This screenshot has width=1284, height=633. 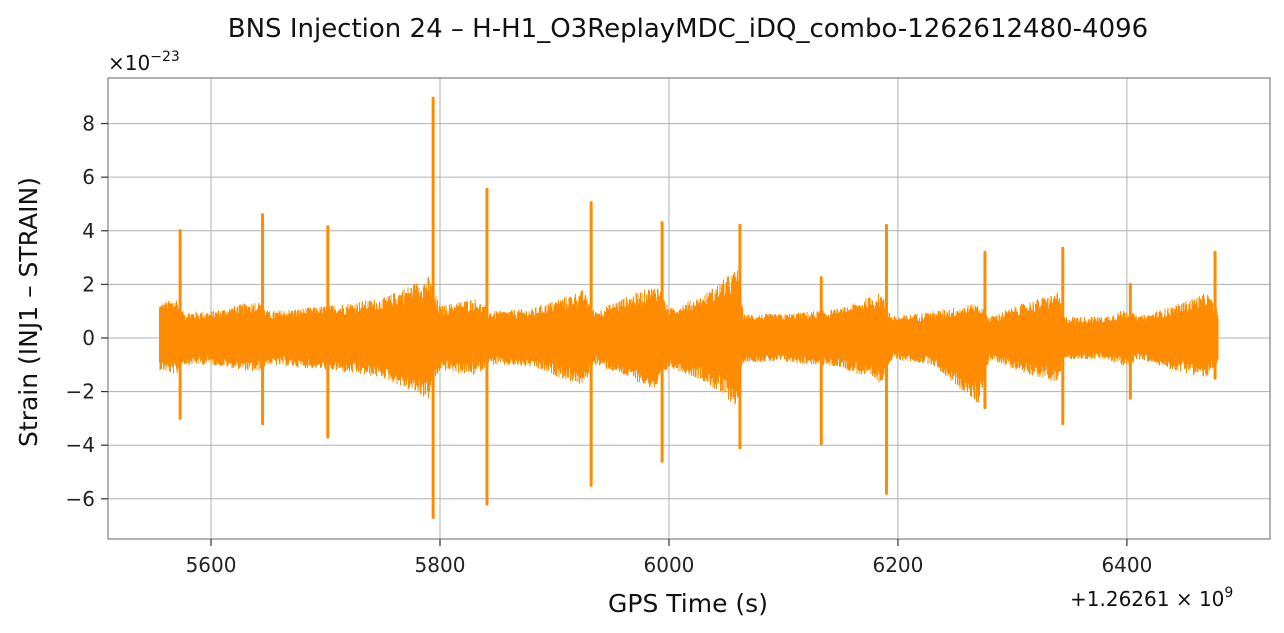 What do you see at coordinates (88, 177) in the screenshot?
I see `y-tick-label: 6` at bounding box center [88, 177].